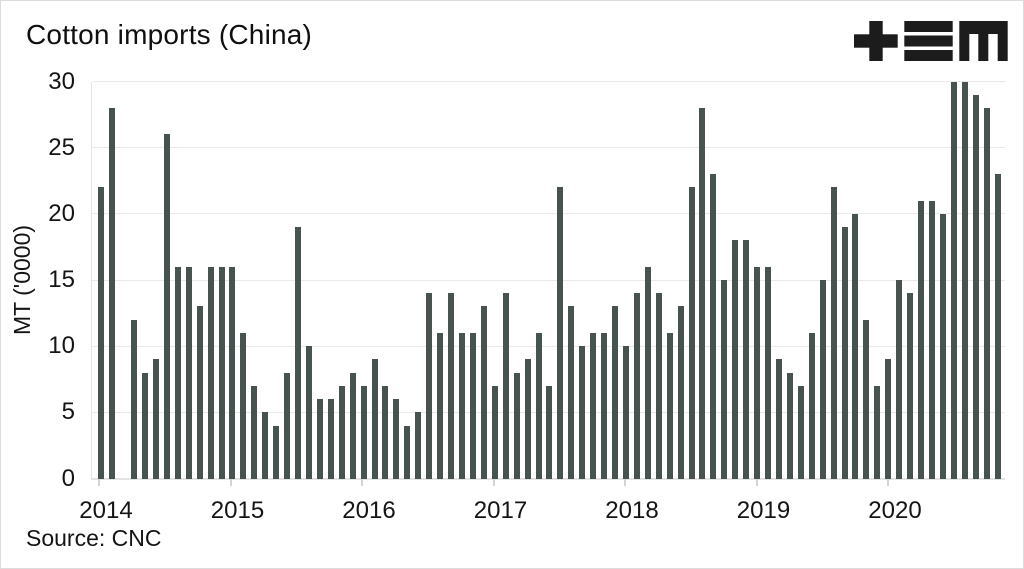  What do you see at coordinates (99, 482) in the screenshot?
I see `x-tick-2014` at bounding box center [99, 482].